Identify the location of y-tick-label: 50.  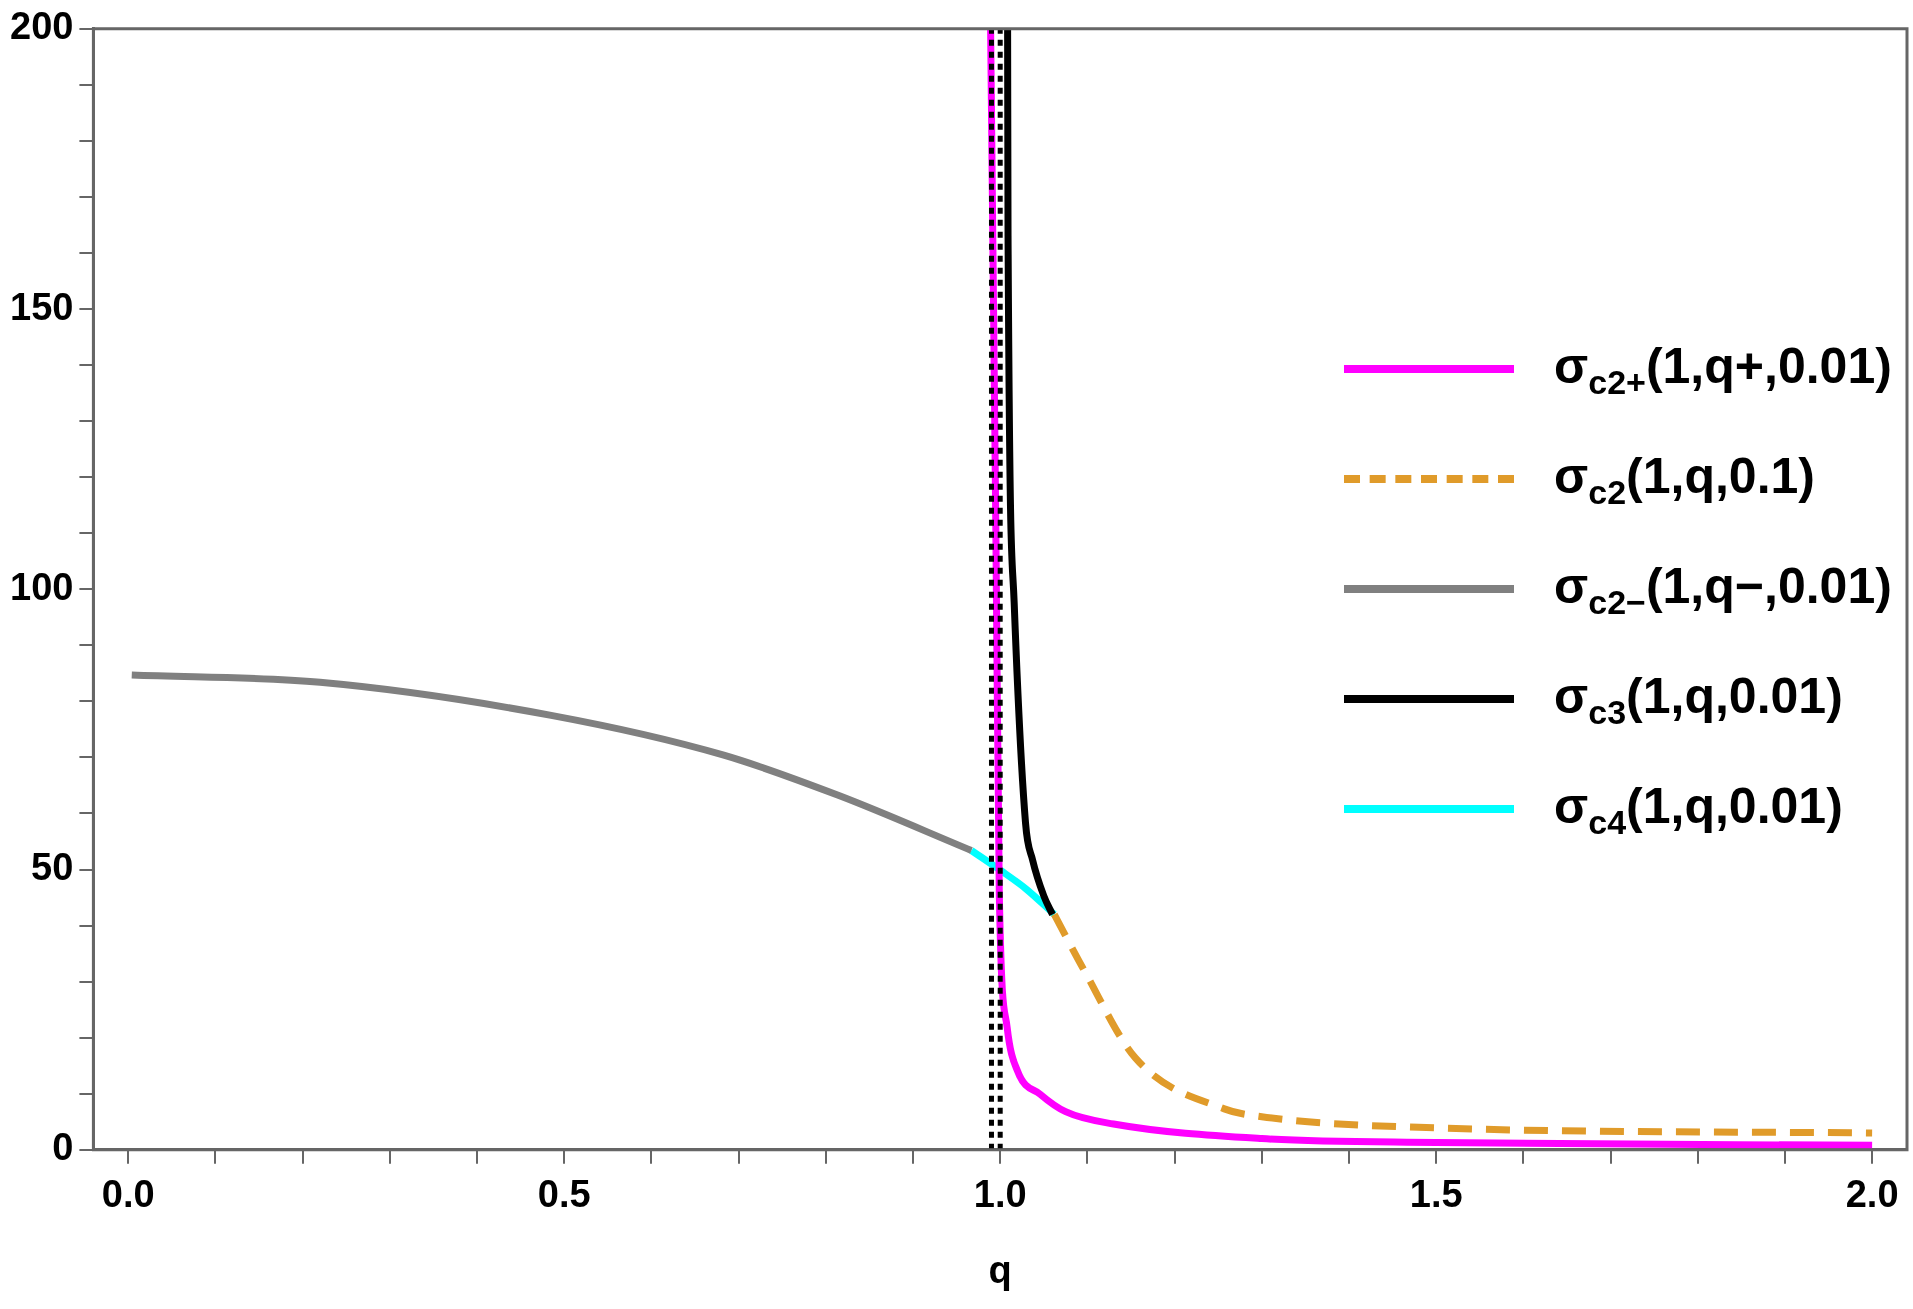
(52, 867).